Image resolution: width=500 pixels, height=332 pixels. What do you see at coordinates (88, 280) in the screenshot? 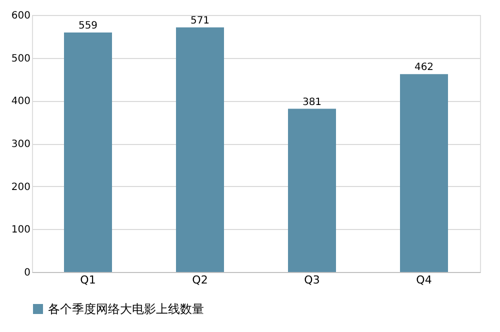
I see `x-tick-label: Q1` at bounding box center [88, 280].